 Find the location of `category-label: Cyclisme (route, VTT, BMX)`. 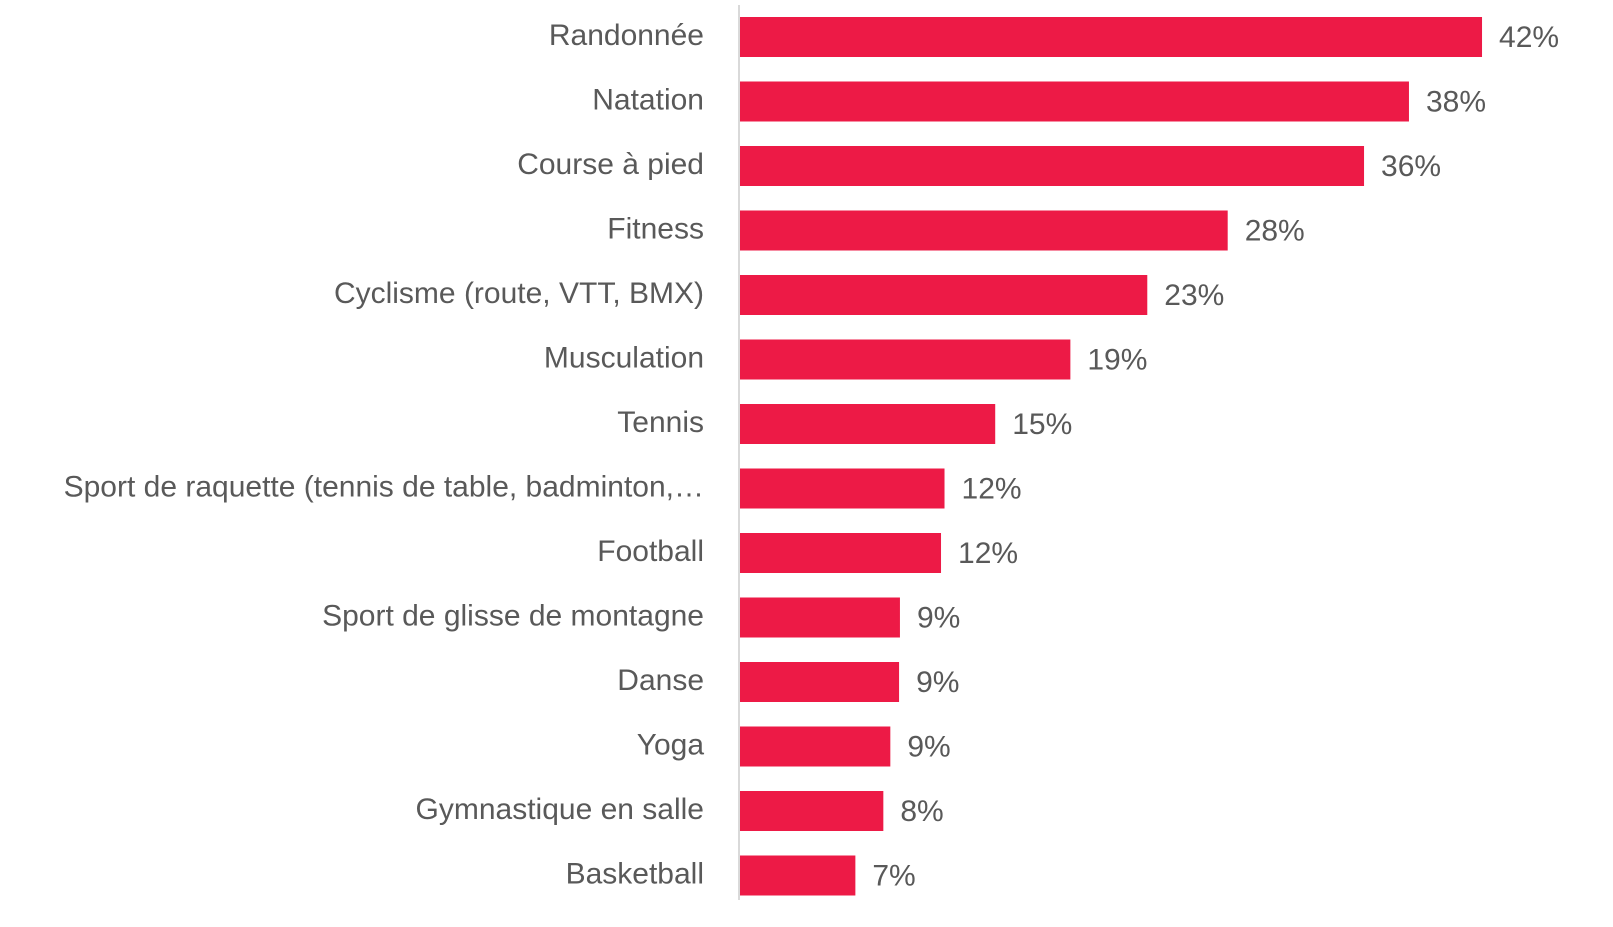

category-label: Cyclisme (route, VTT, BMX) is located at coordinates (519, 293).